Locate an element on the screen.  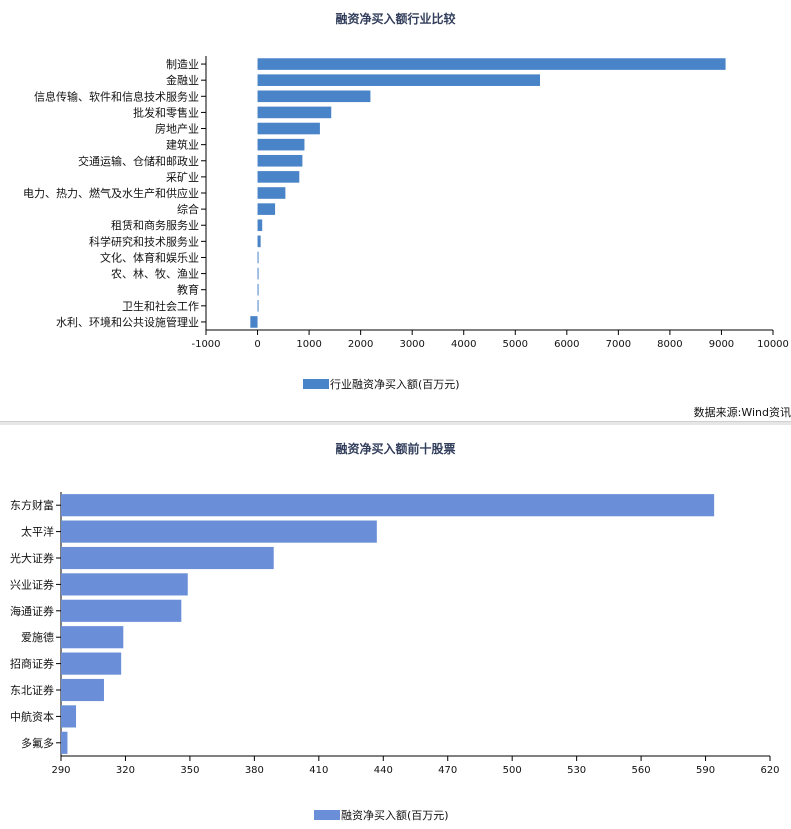
x-tick-label: 590 is located at coordinates (705, 770).